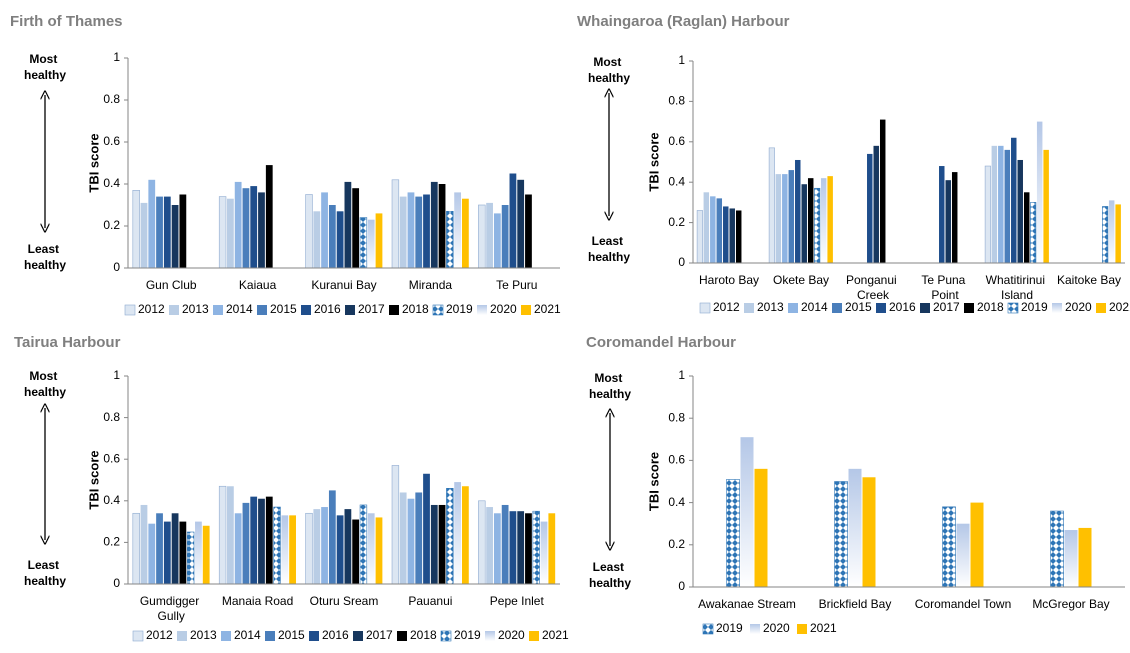 This screenshot has height=653, width=1130. I want to click on y-tick-label: 0.8, so click(111, 417).